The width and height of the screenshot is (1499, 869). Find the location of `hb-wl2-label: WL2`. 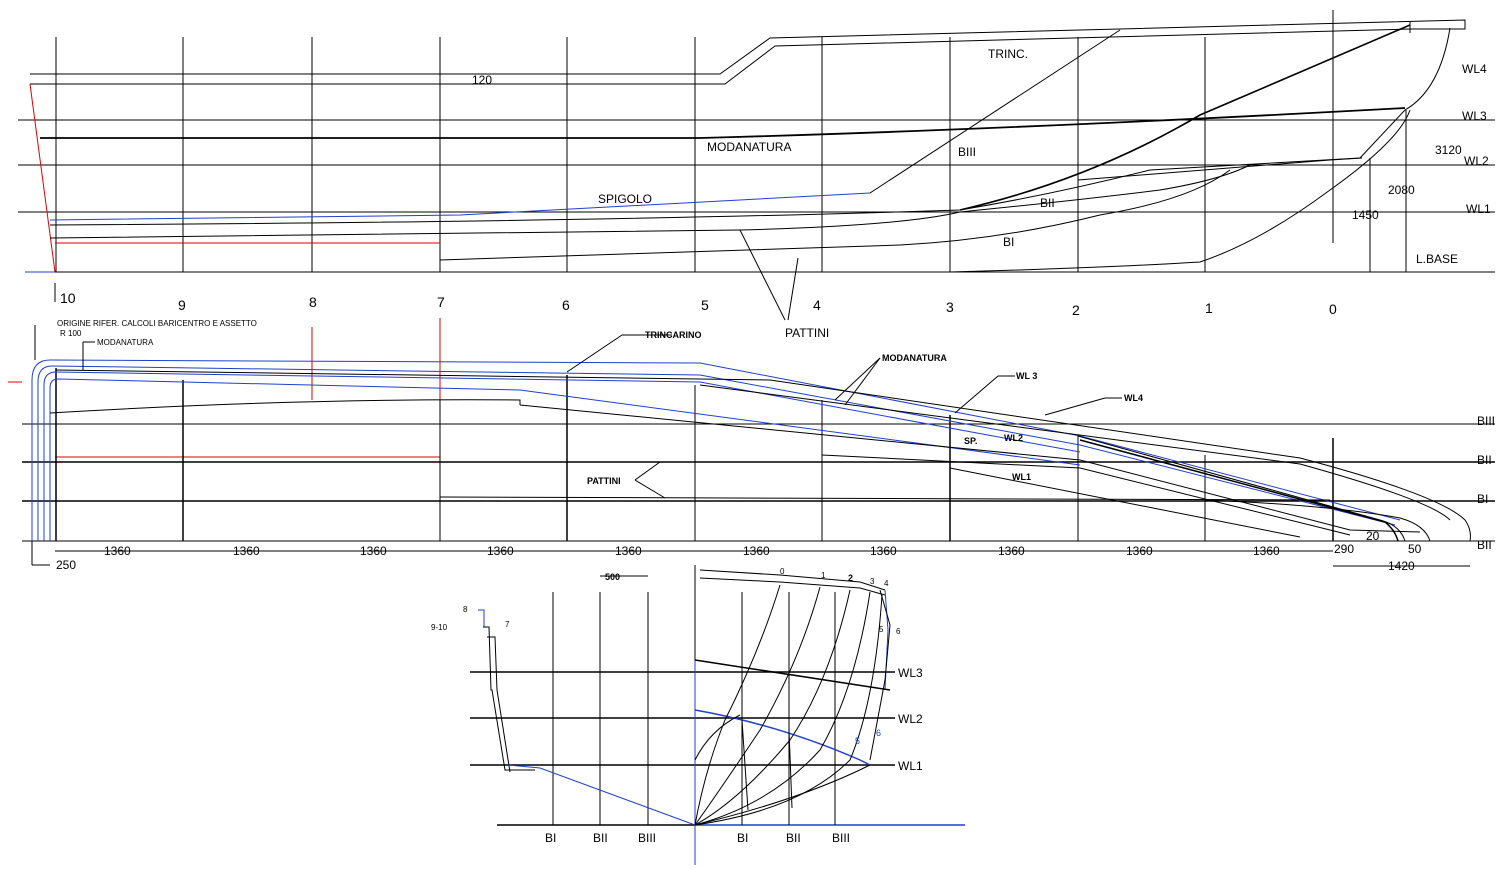

hb-wl2-label: WL2 is located at coordinates (1013, 438).